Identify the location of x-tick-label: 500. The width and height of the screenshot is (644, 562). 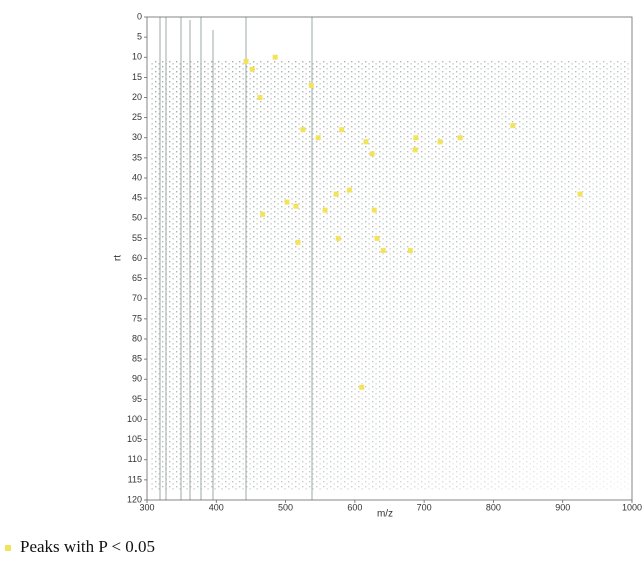
(285, 507).